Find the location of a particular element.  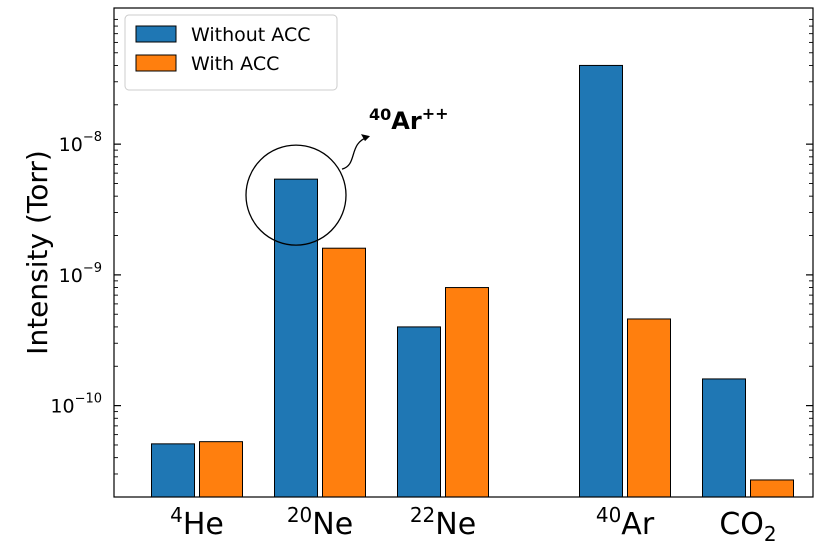

annotation: 40Ar++ is located at coordinates (347, 175).